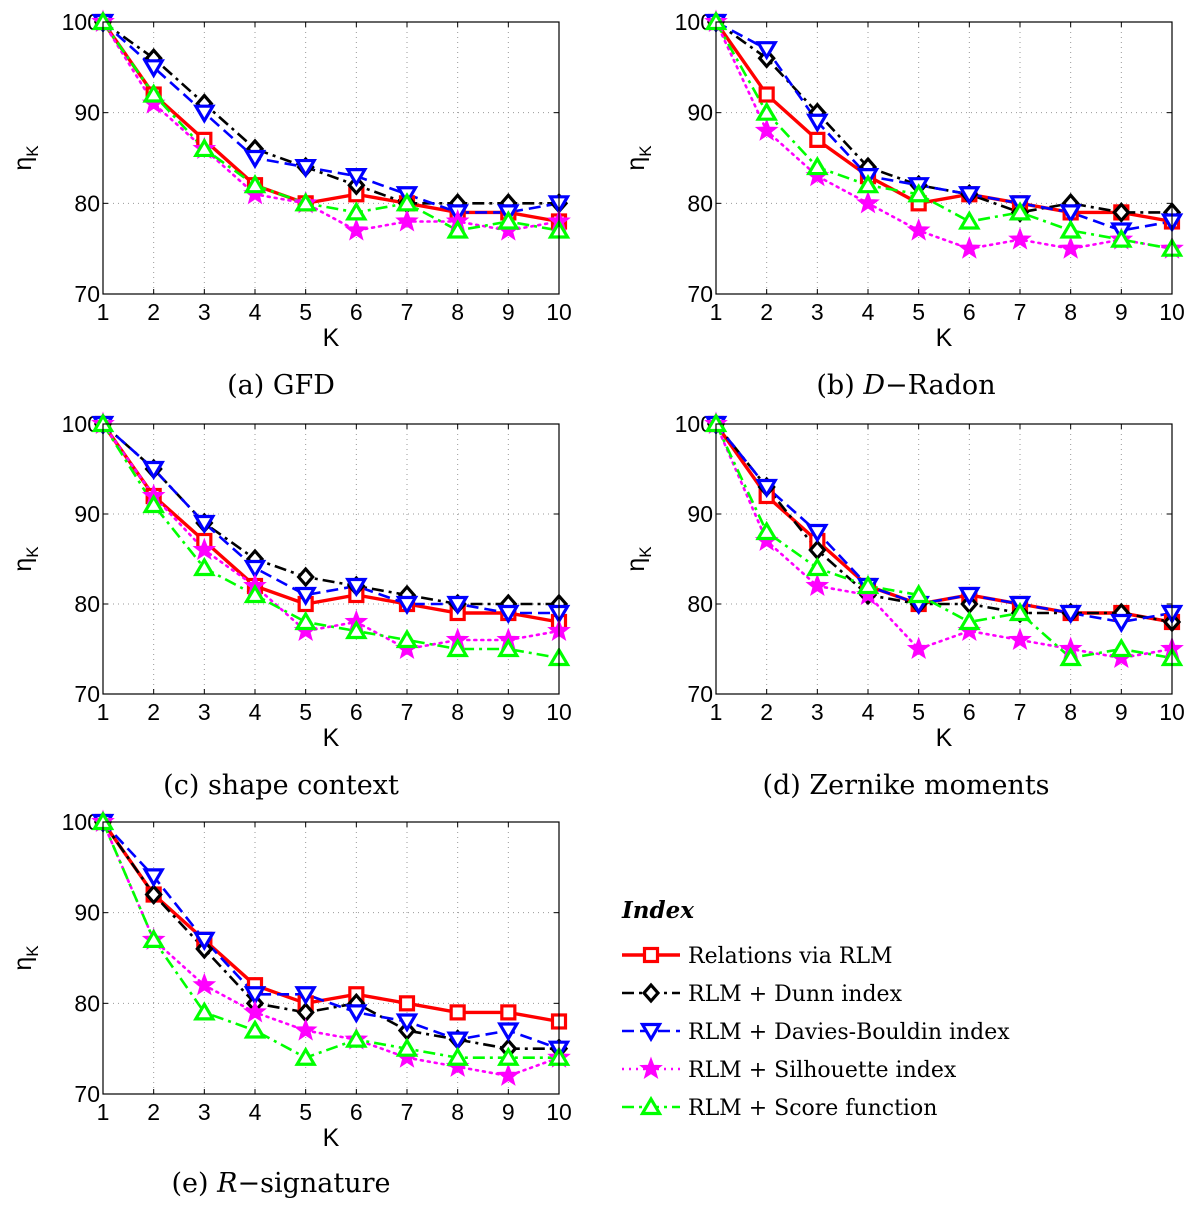 This screenshot has height=1205, width=1192. I want to click on legend-label: Relations via RLM, so click(790, 956).